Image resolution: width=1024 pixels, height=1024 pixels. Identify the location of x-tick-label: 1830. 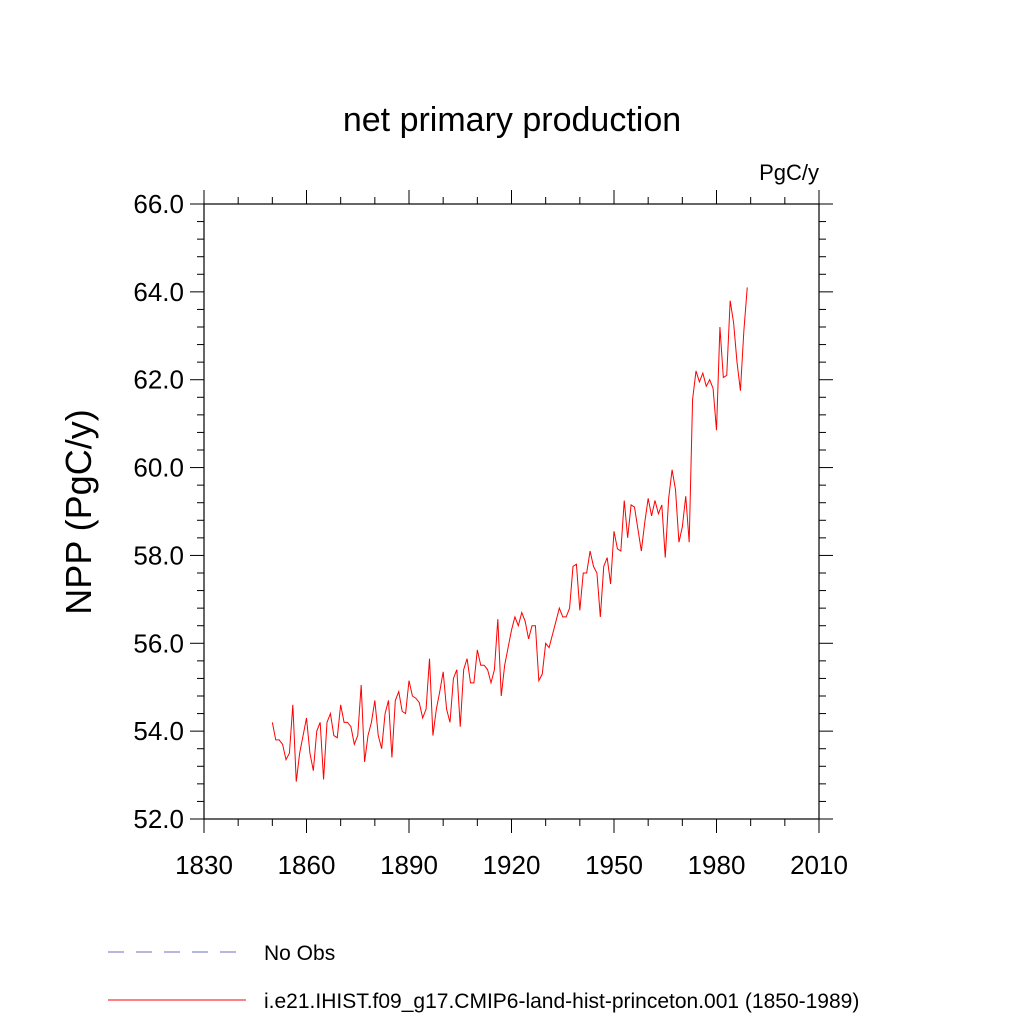
(204, 865).